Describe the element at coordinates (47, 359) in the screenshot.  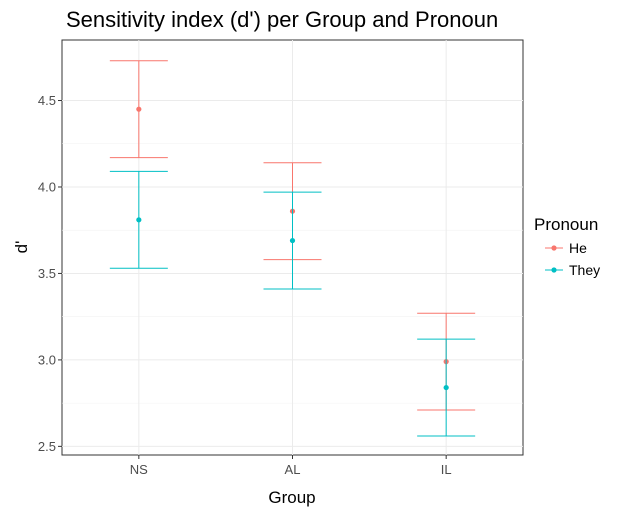
I see `y-tick-label: 3.0` at that location.